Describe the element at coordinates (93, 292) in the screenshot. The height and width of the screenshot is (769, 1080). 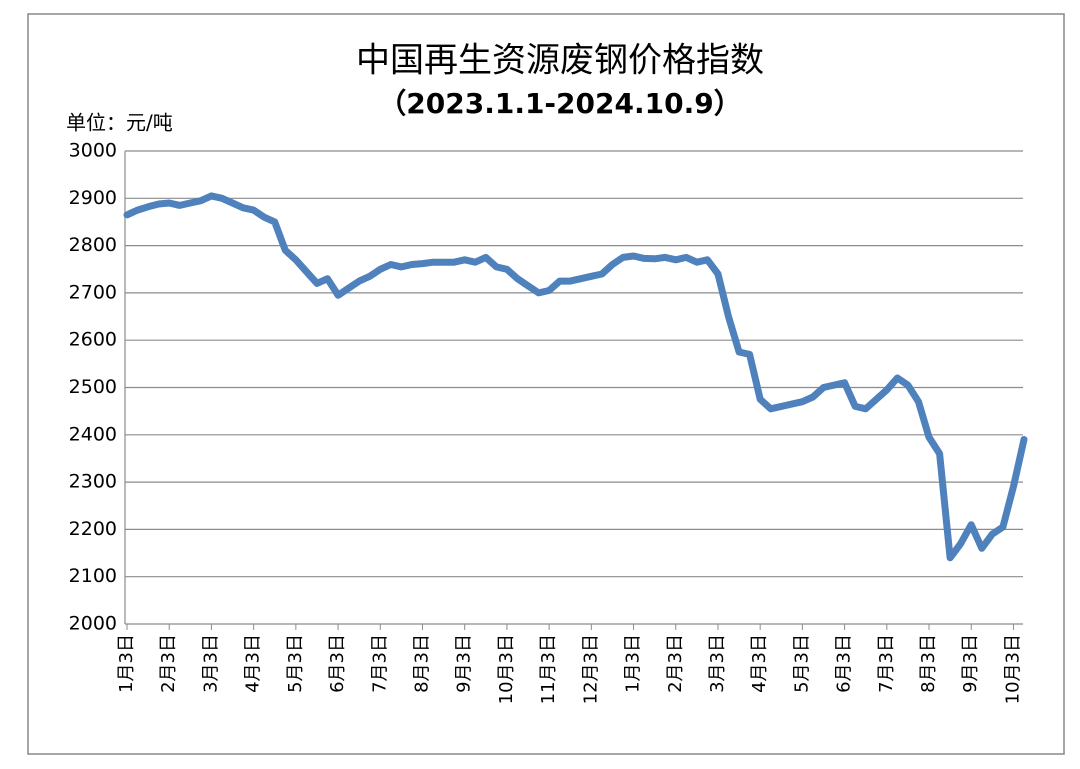
I see `y-tick-label: 2700` at that location.